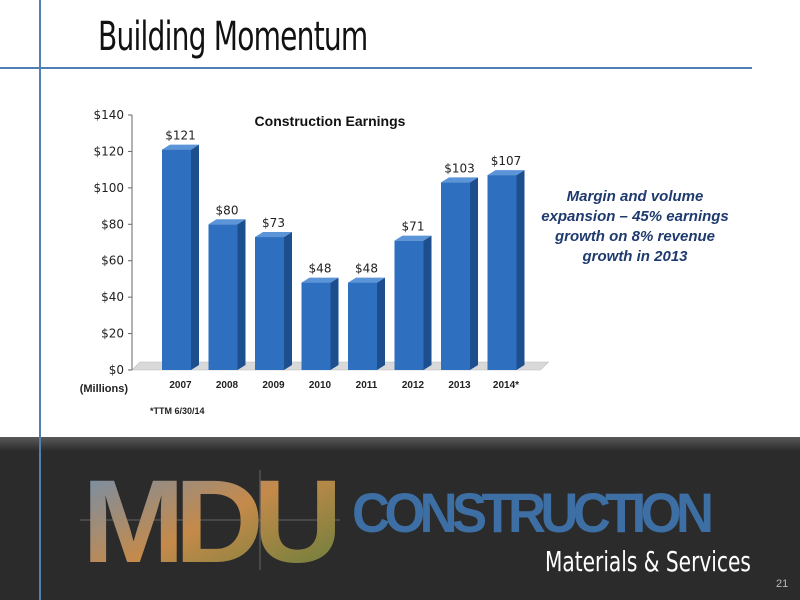 Image resolution: width=800 pixels, height=600 pixels. I want to click on x-tick-label: 2012, so click(413, 385).